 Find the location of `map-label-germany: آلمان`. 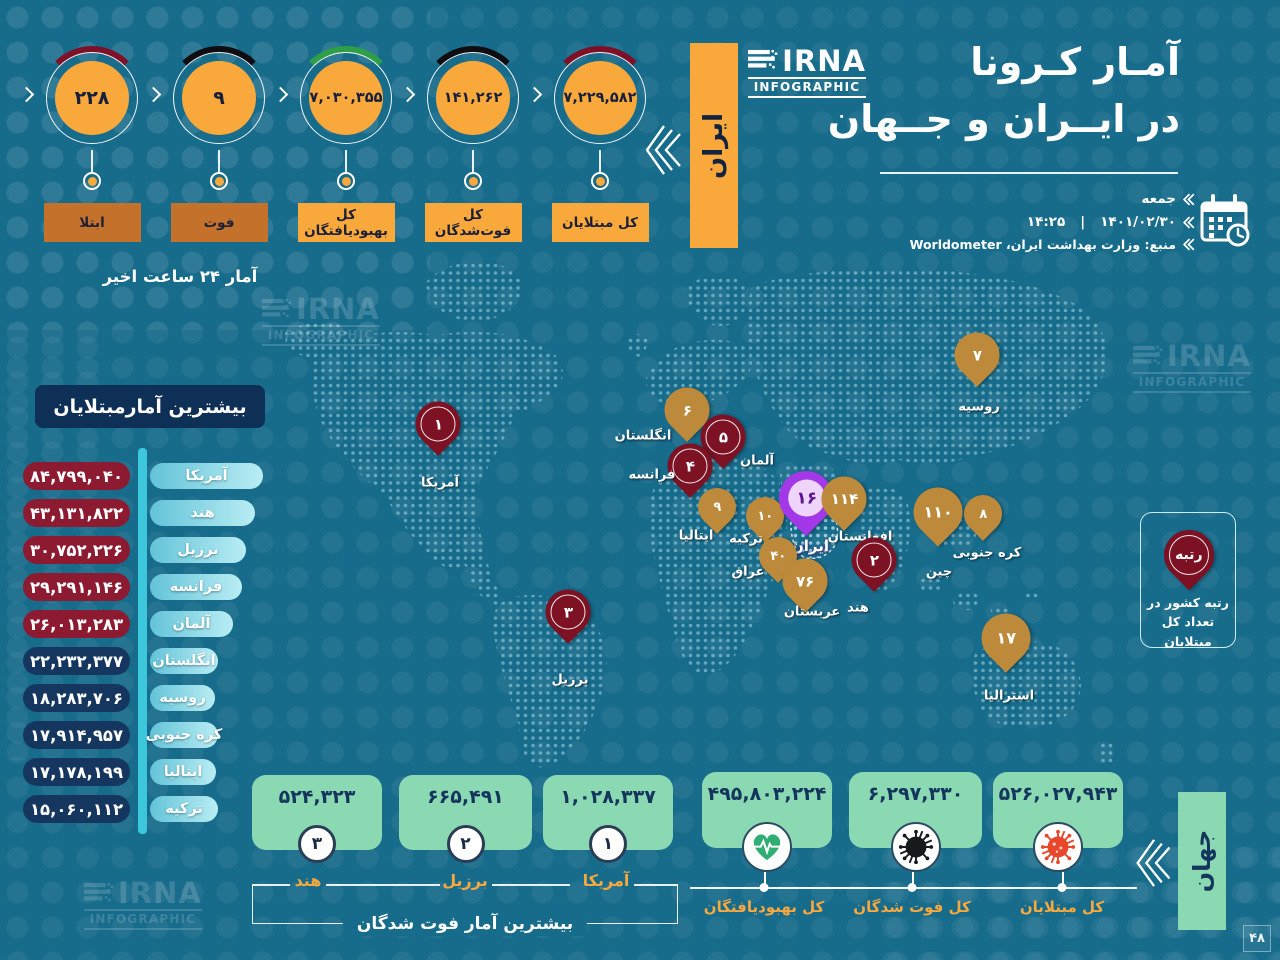

map-label-germany: آلمان is located at coordinates (757, 461).